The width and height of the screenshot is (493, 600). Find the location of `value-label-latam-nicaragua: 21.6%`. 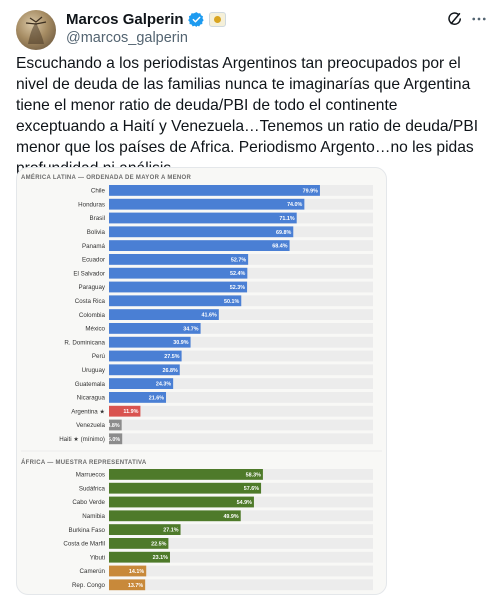

value-label-latam-nicaragua: 21.6% is located at coordinates (156, 398).